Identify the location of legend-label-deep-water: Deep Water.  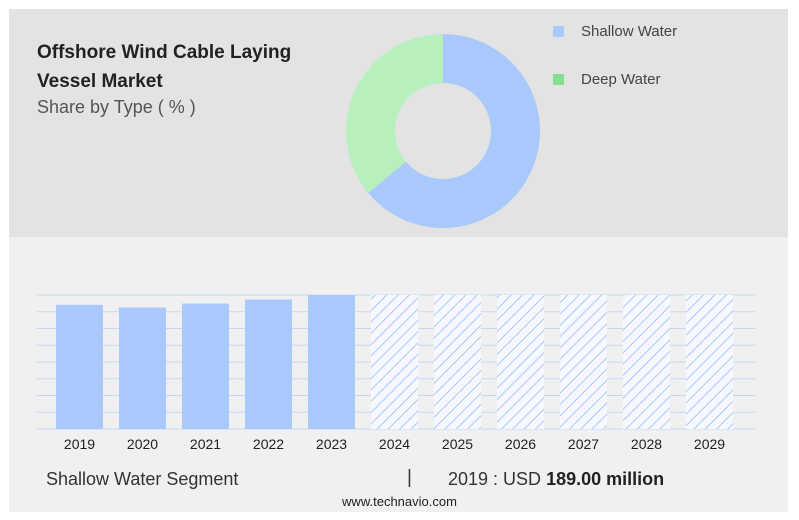
(621, 79).